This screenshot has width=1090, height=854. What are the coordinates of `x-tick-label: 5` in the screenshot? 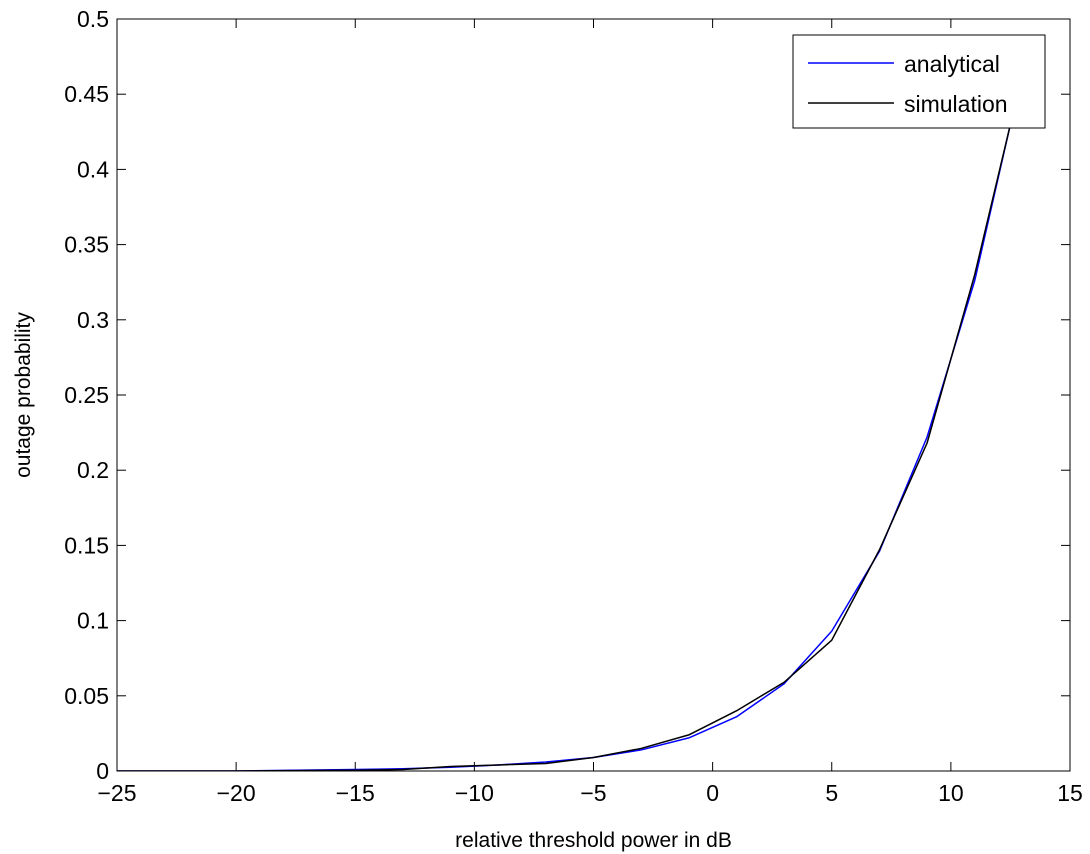 It's located at (831, 793).